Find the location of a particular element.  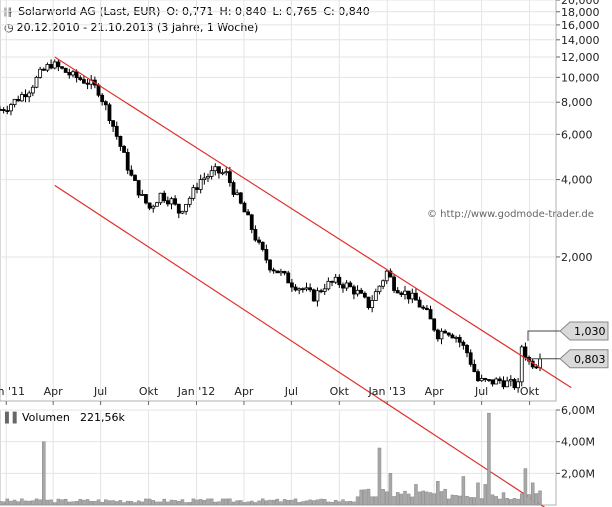

price-badge is located at coordinates (584, 331).